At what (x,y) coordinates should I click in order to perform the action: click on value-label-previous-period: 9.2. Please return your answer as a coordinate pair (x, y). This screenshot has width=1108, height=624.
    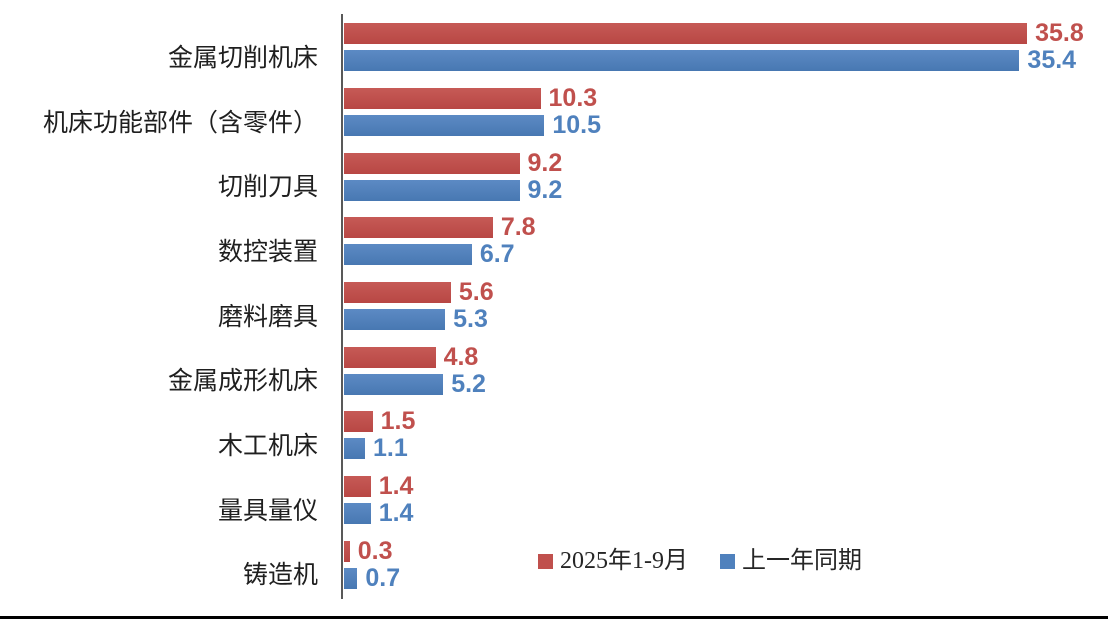
    Looking at the image, I should click on (545, 189).